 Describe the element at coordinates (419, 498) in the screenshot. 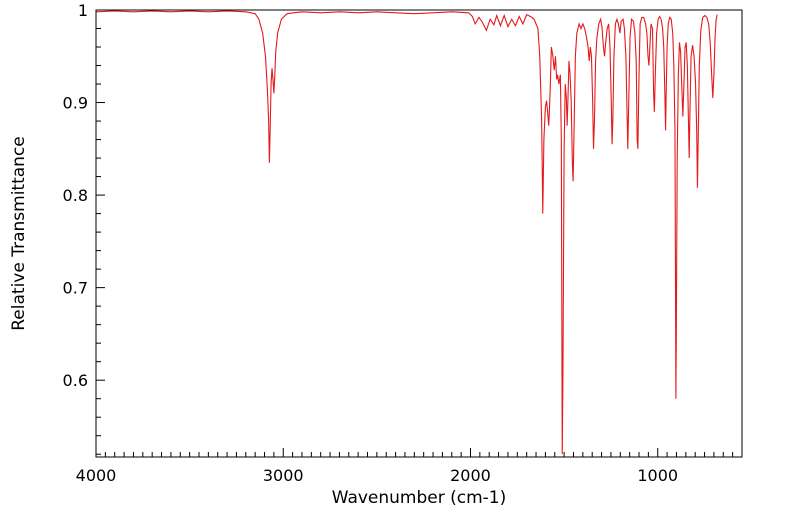

I see `x-axis-label: Wavenumber (cm-1)` at that location.